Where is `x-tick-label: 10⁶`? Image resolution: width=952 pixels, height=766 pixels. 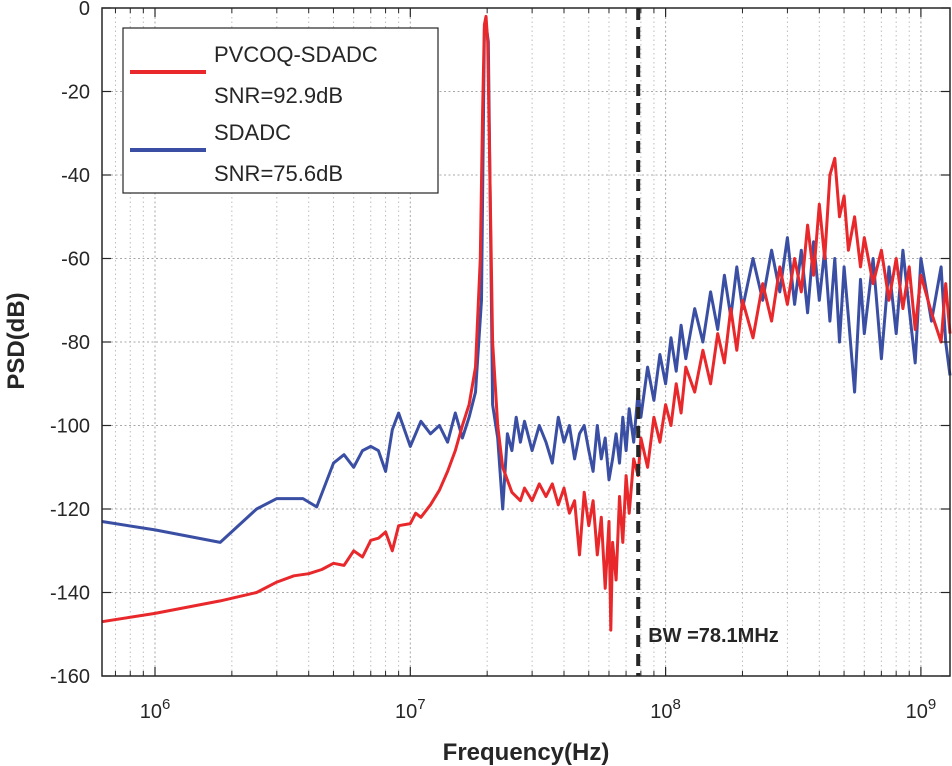
x-tick-label: 10⁶ is located at coordinates (155, 709).